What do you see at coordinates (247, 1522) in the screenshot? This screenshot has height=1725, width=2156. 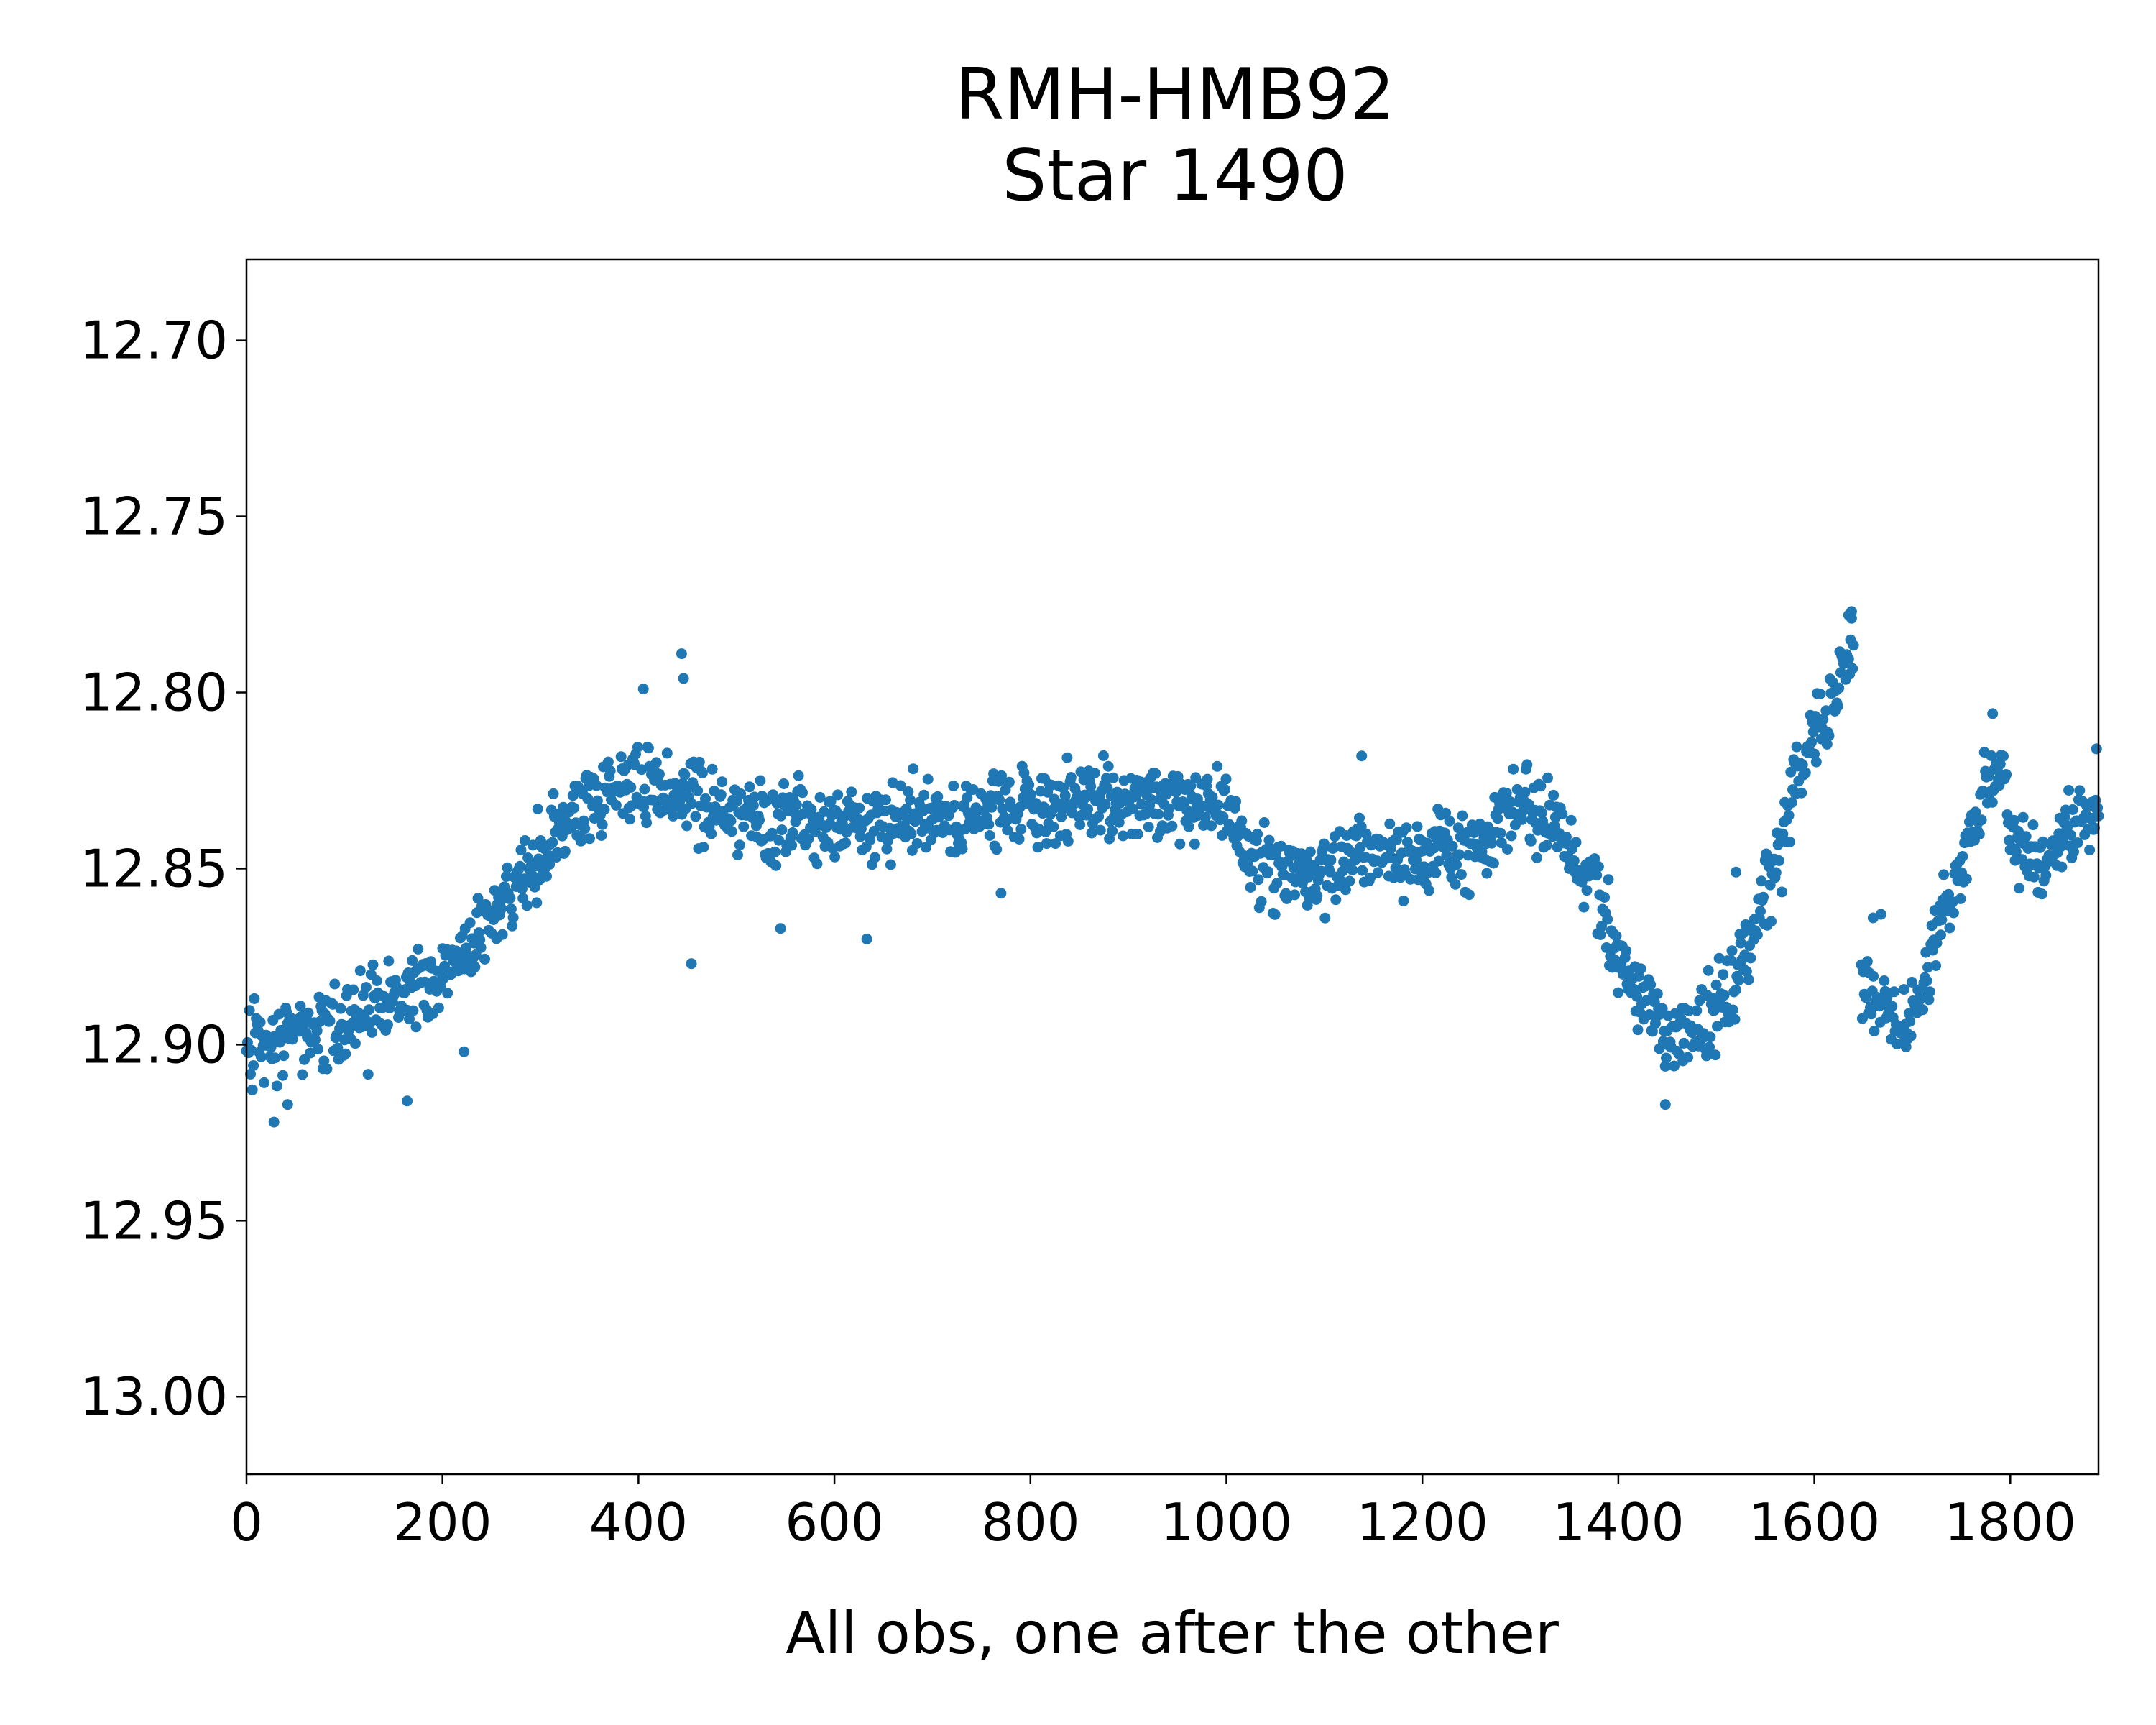 I see `x-tick-label: 0` at bounding box center [247, 1522].